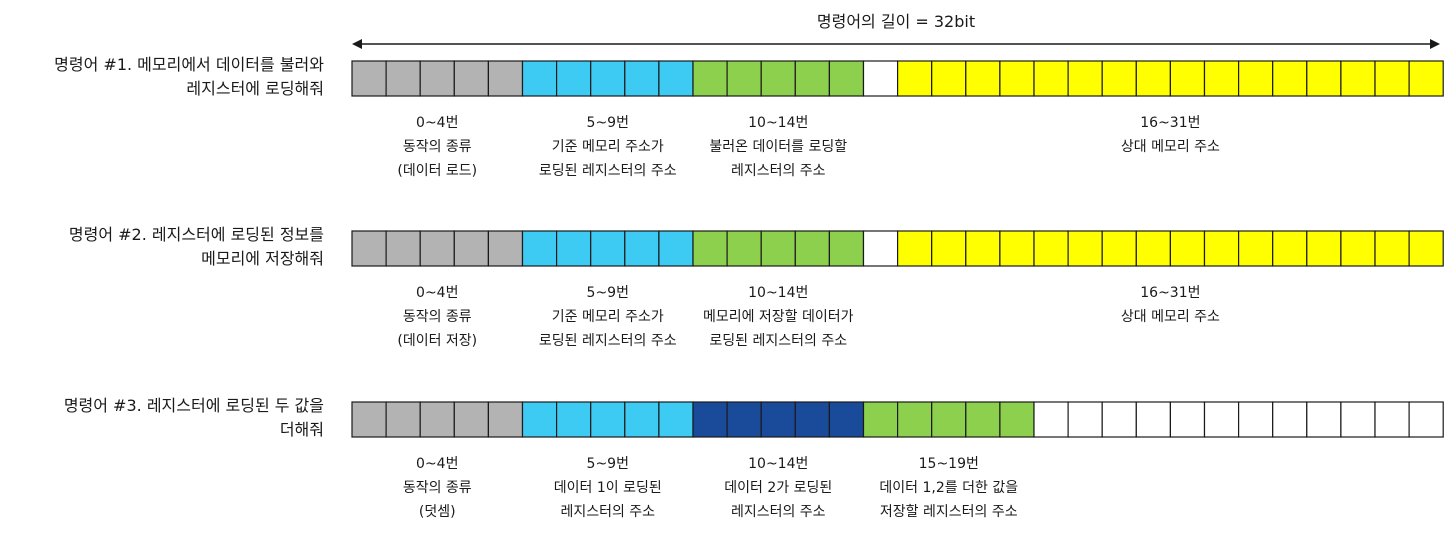  Describe the element at coordinates (1170, 317) in the screenshot. I see `field-description-line: 상대 메모리 주소` at that location.